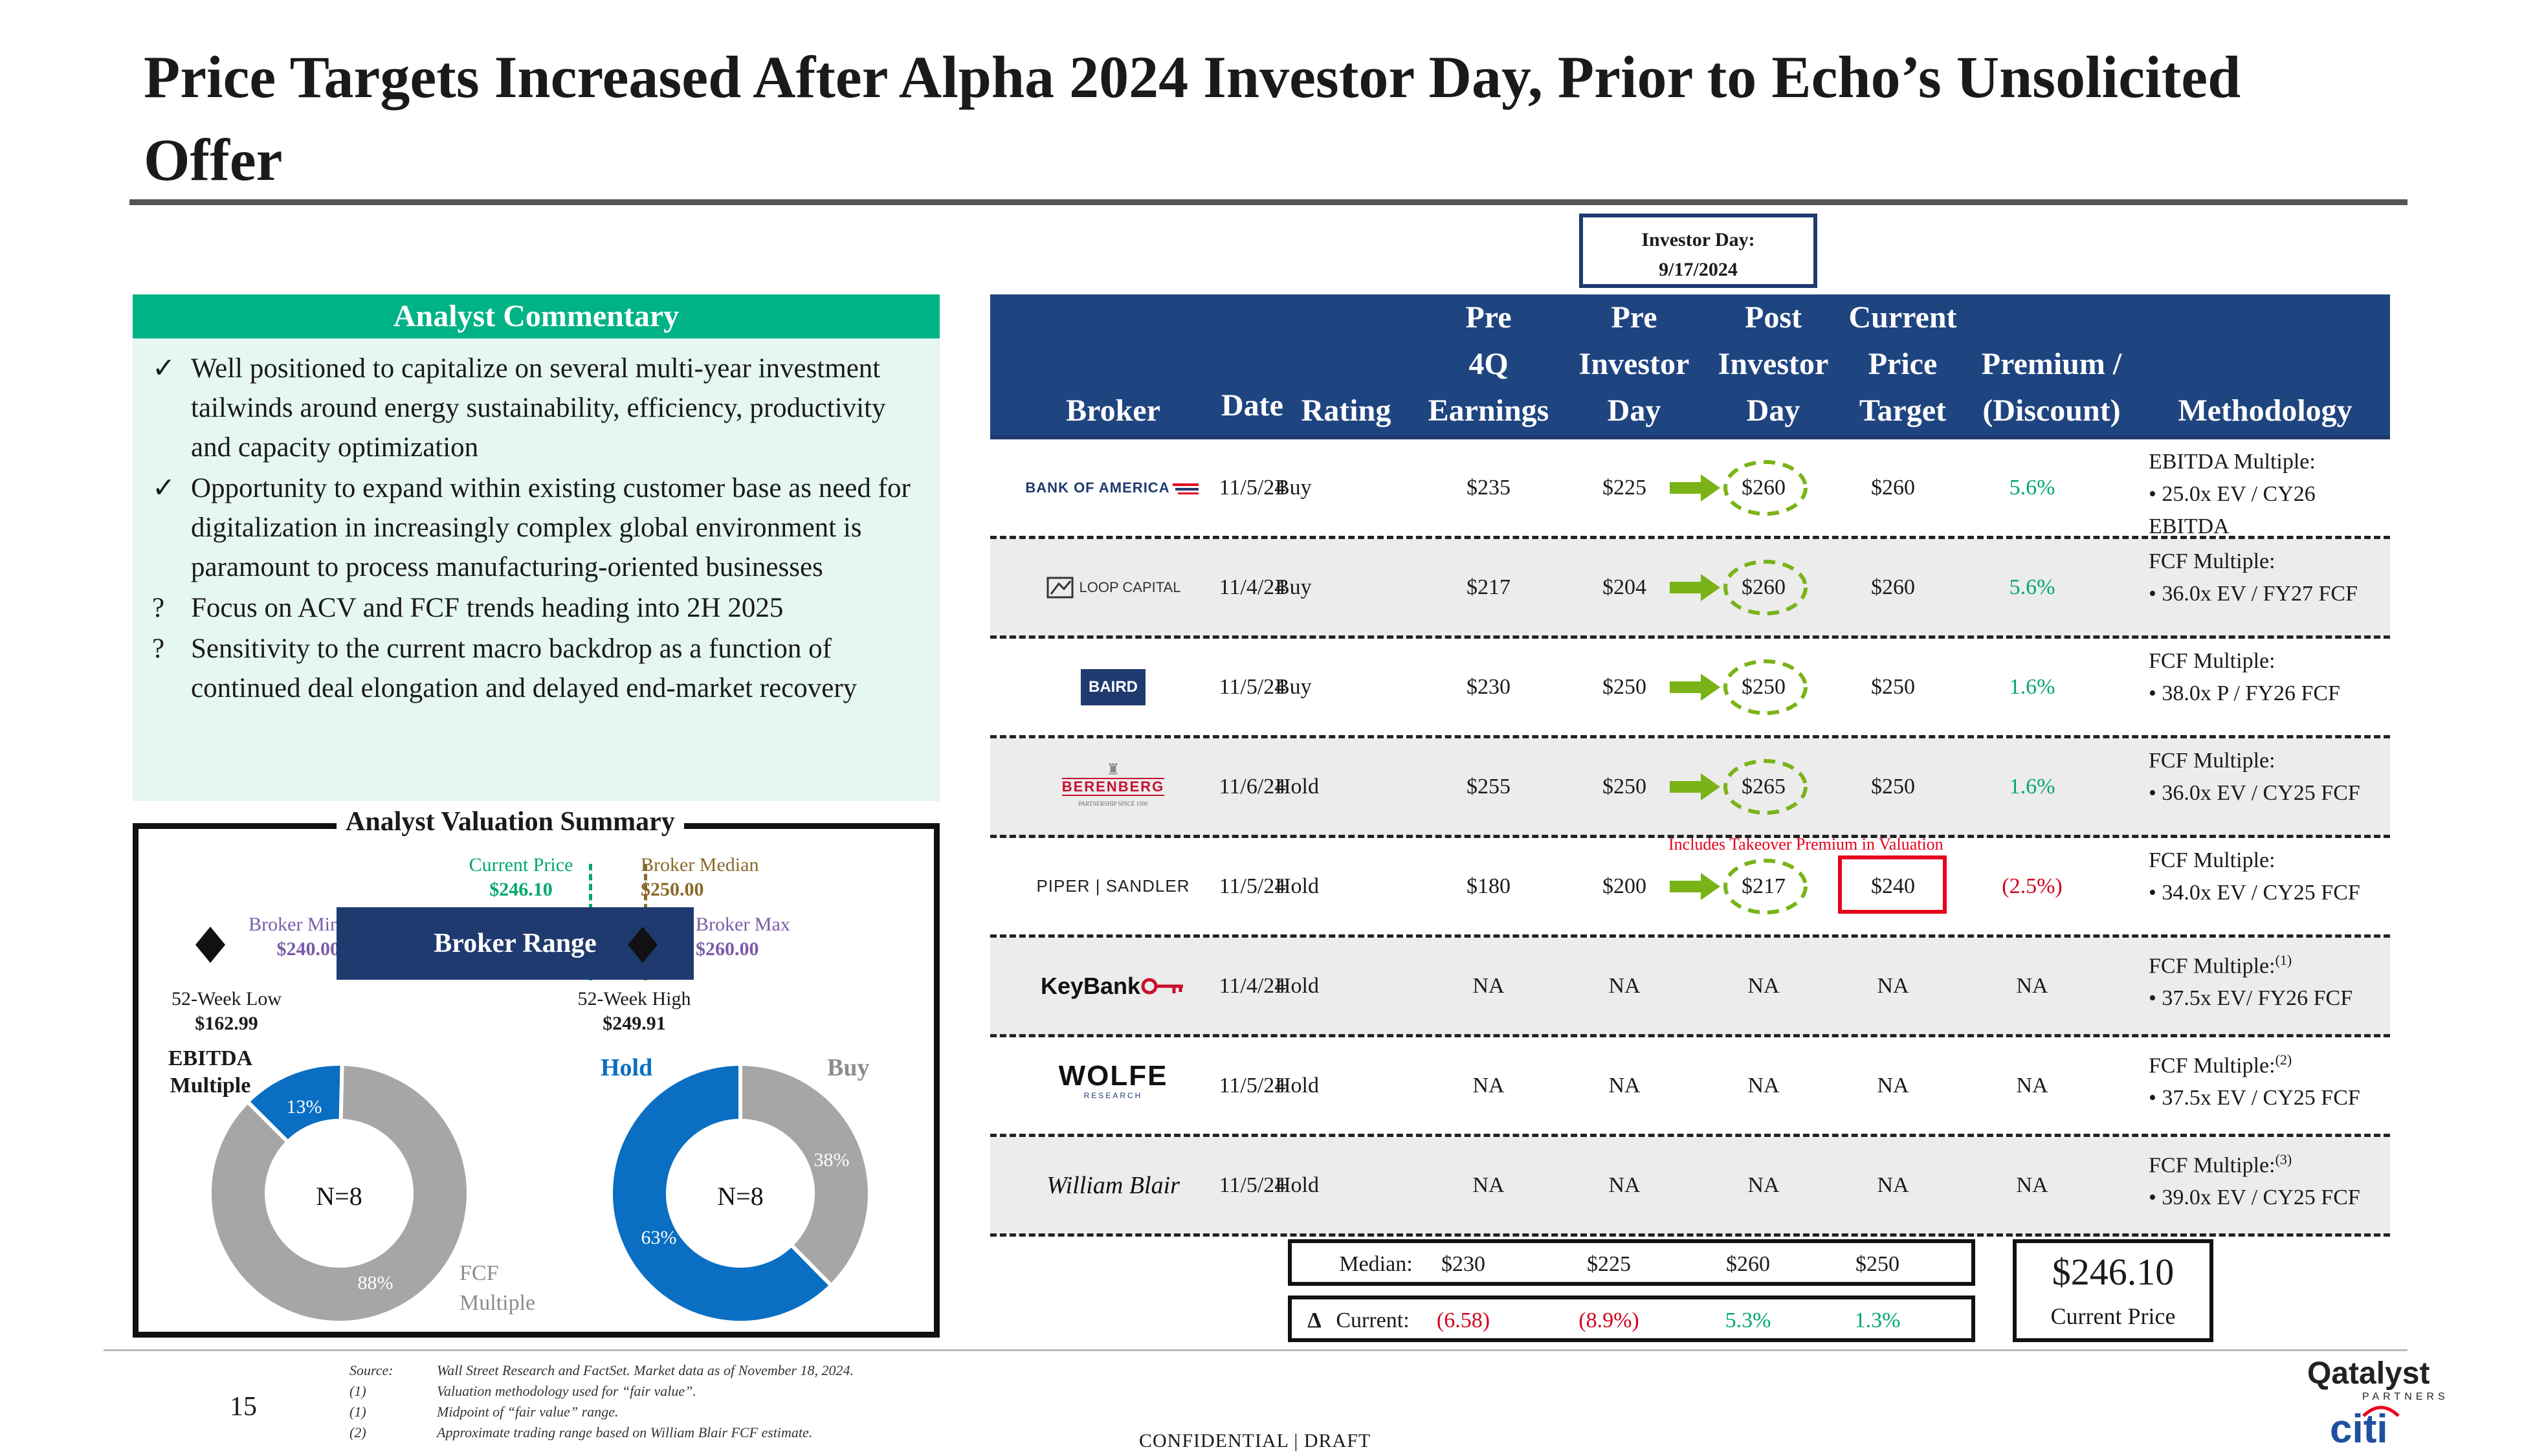 Image resolution: width=2524 pixels, height=1456 pixels. Describe the element at coordinates (510, 821) in the screenshot. I see `valuation-summary-heading: Analyst Valuation Summary` at that location.